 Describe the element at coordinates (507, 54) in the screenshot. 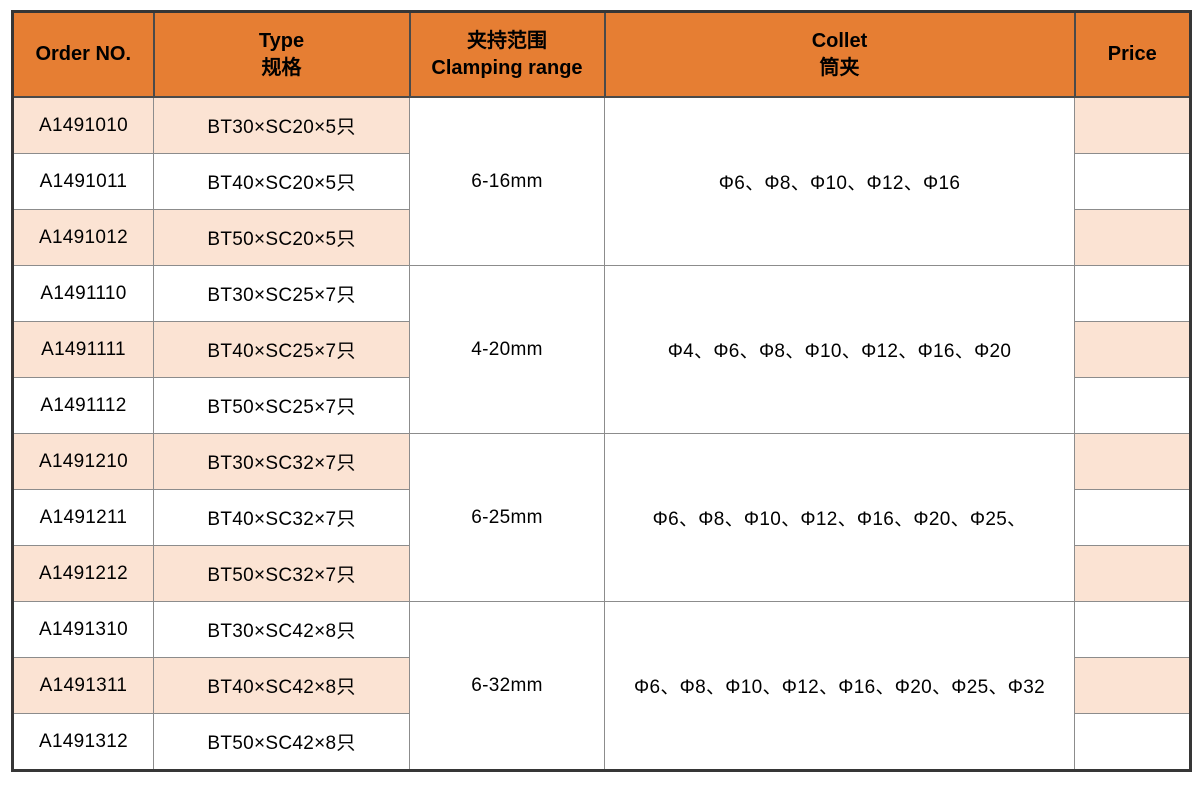

I see `col-header-clamping-range: 夹持范围 Clamping range` at that location.